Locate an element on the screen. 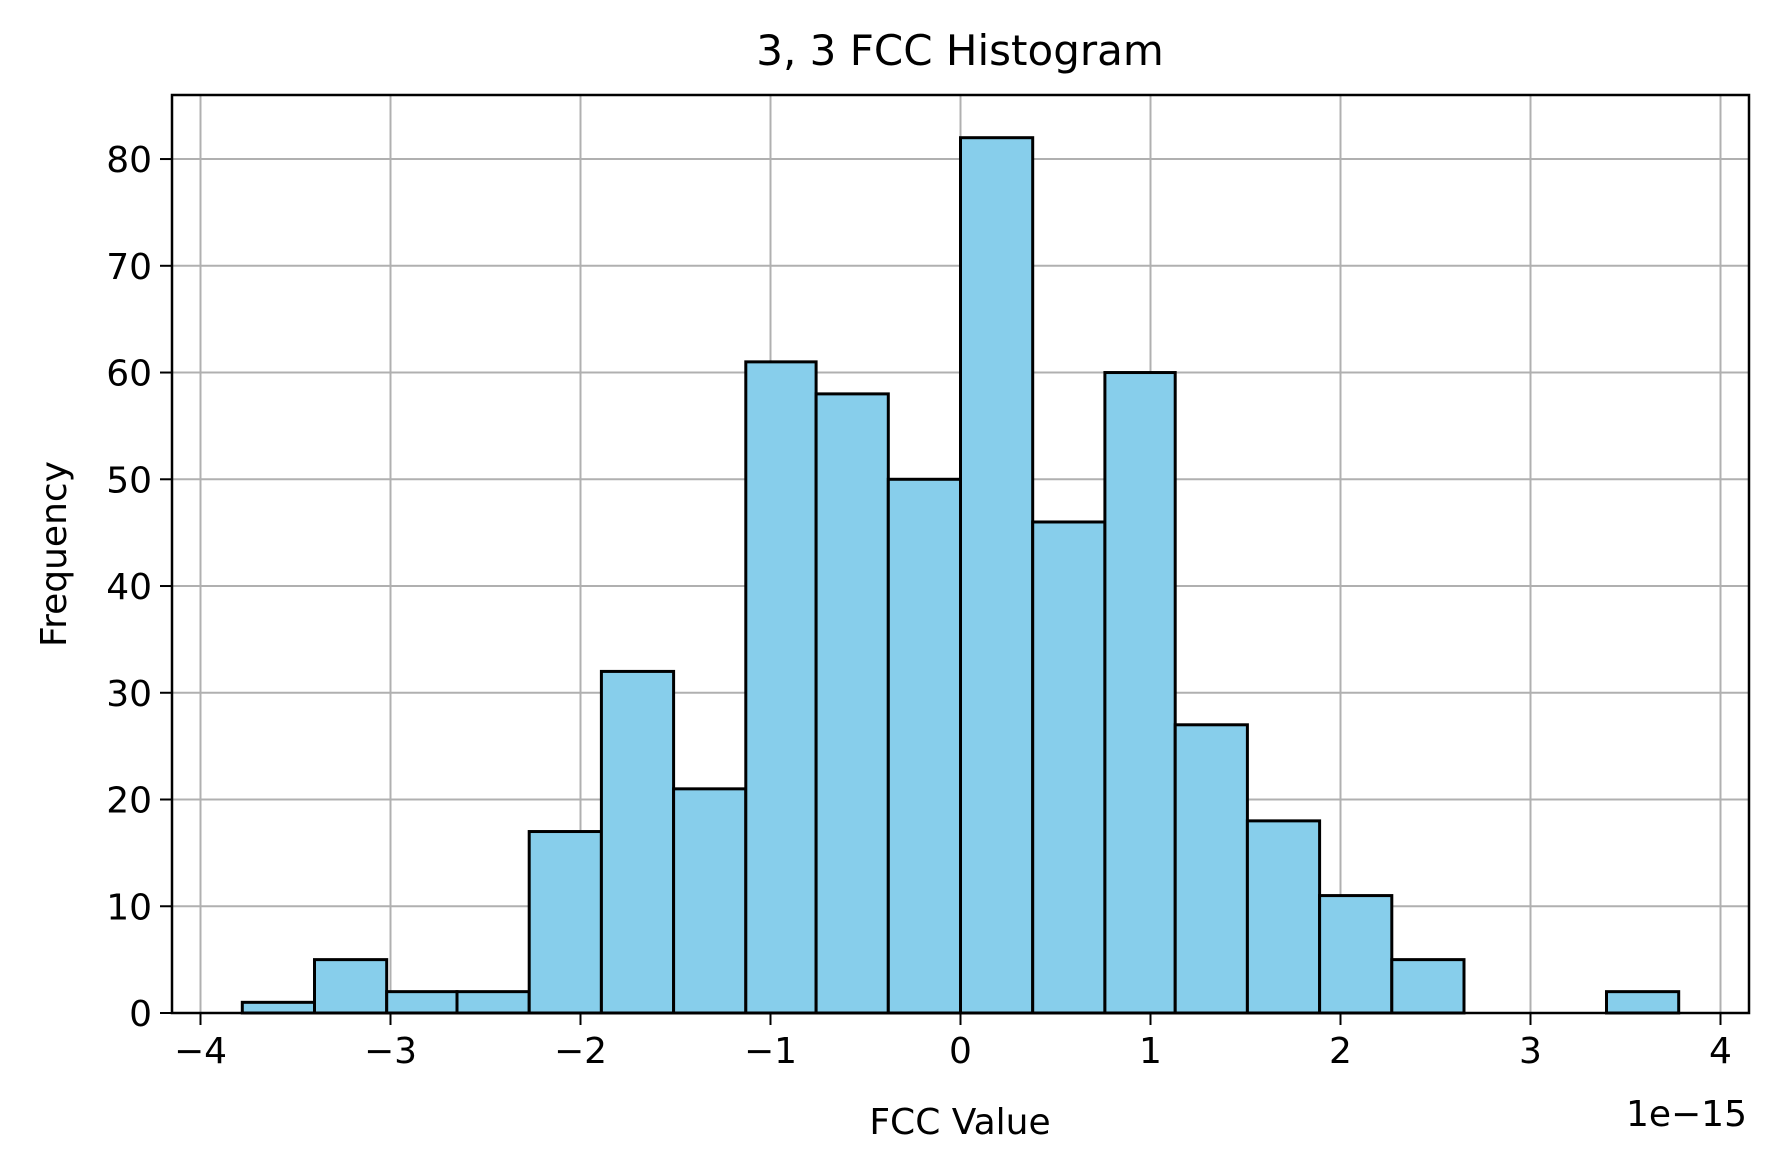  x-axis-offset-label: 1e−15 is located at coordinates (1686, 1114).